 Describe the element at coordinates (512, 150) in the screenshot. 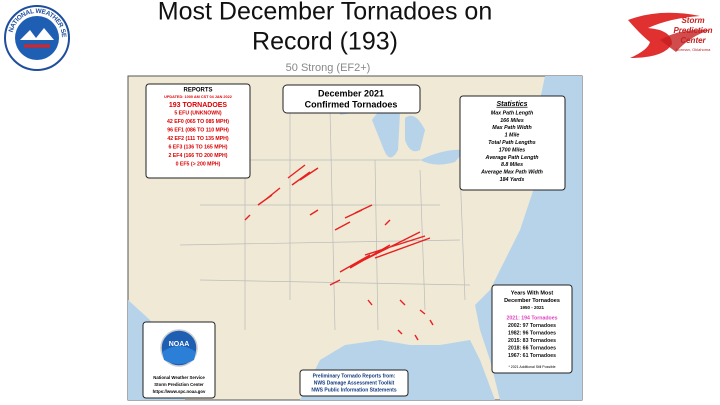

I see `statistics-line: 1700 Miles` at that location.